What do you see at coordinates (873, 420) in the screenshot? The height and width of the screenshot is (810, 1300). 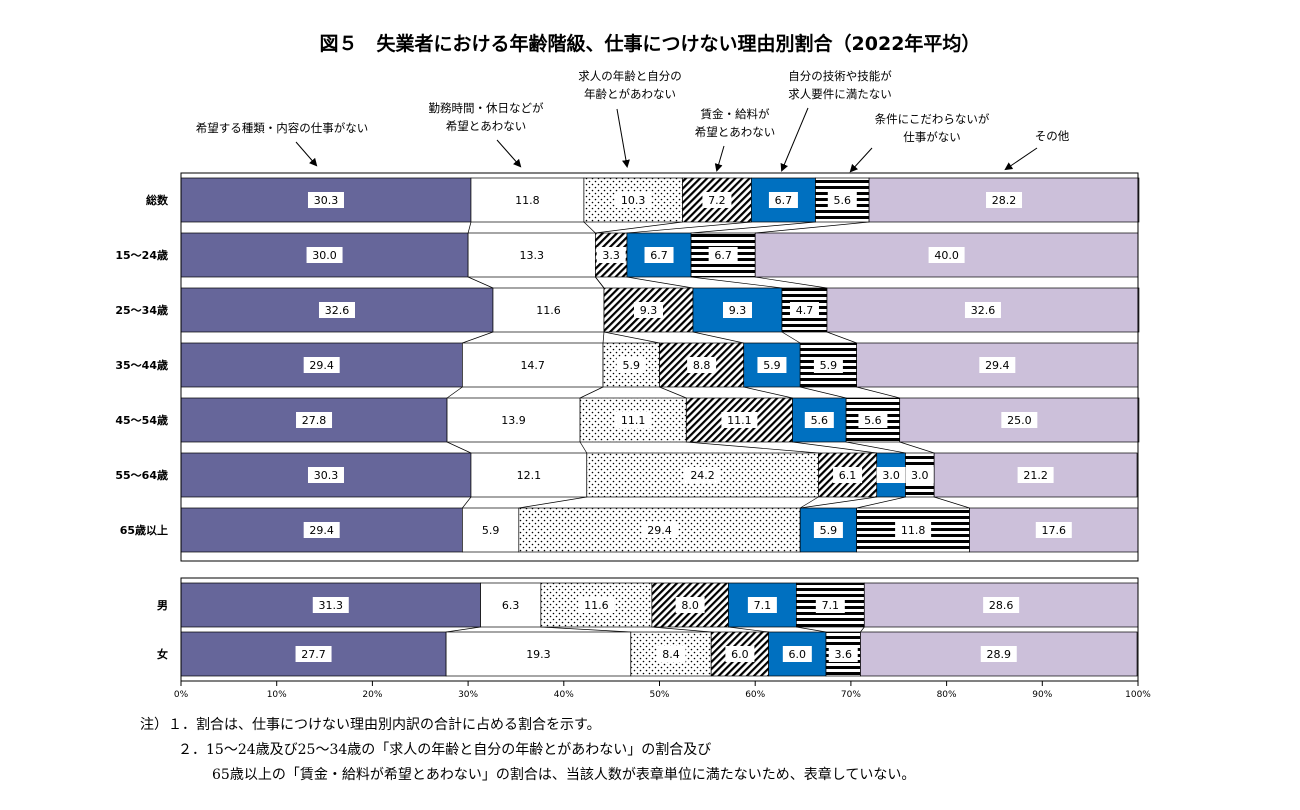 I see `value-label: 5.6` at bounding box center [873, 420].